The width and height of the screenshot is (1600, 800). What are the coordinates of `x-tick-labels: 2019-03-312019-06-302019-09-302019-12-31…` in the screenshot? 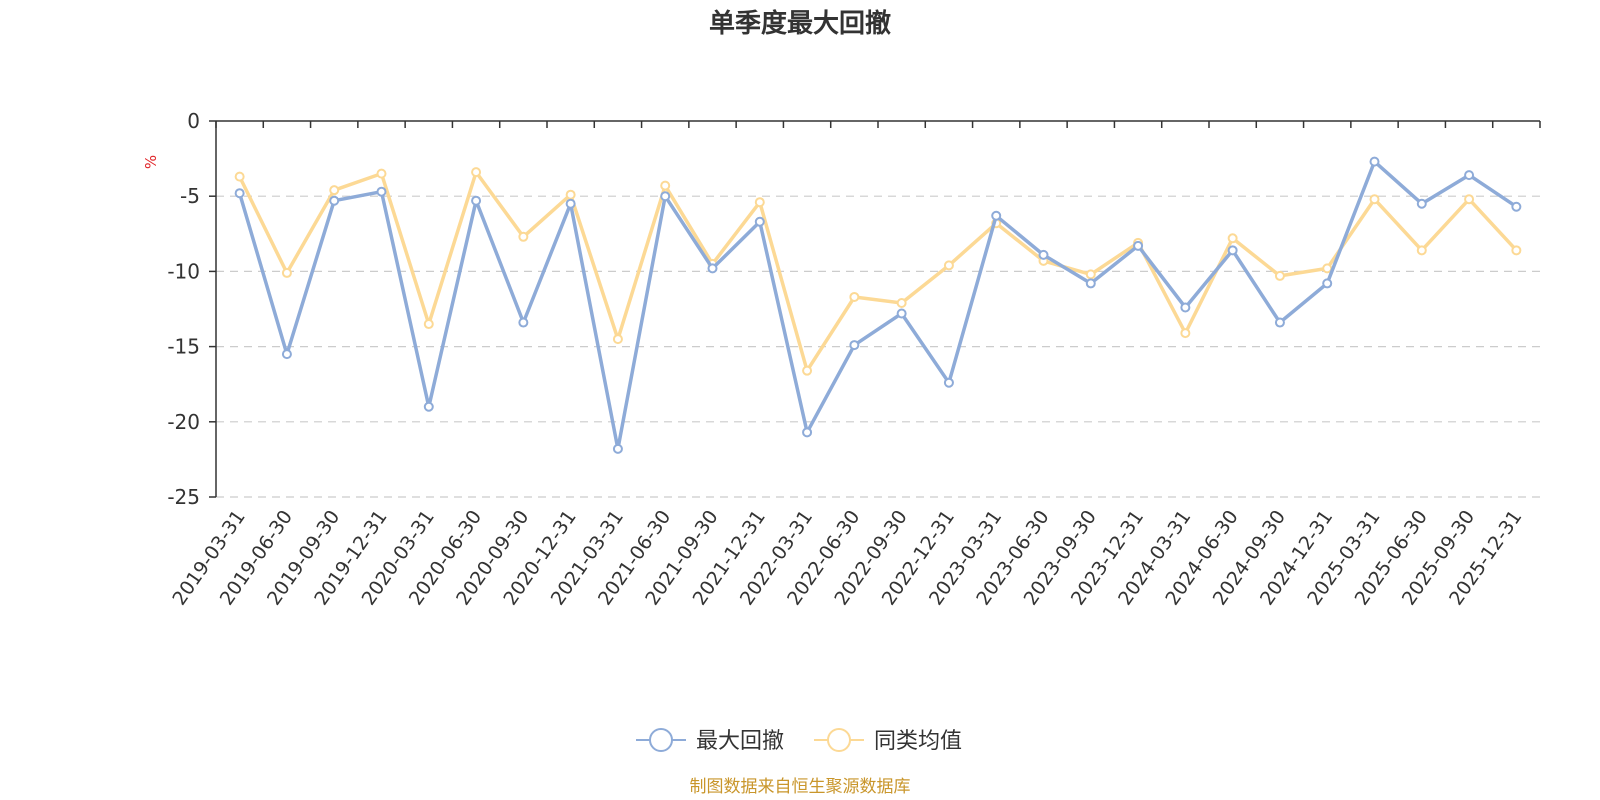 It's located at (847, 557).